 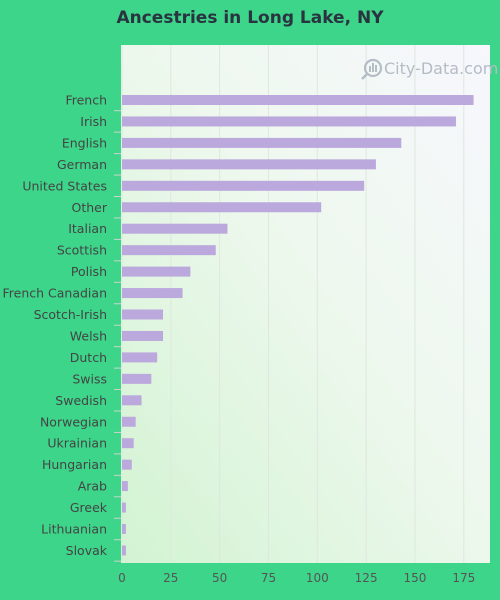 What do you see at coordinates (82, 250) in the screenshot?
I see `category-label: Scottish` at bounding box center [82, 250].